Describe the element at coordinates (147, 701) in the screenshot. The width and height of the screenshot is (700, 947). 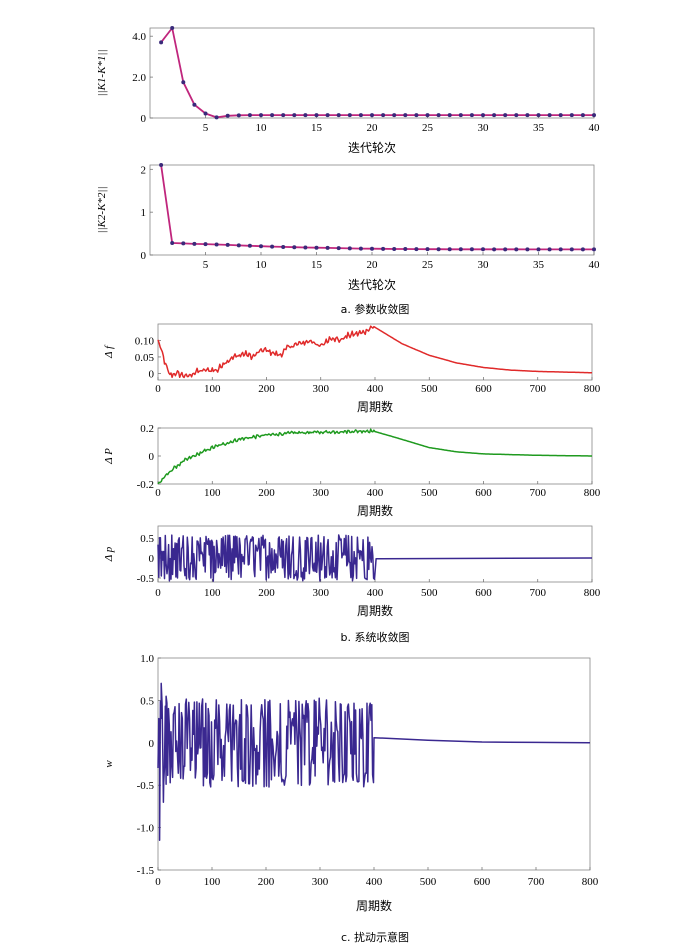
I see `y-tick-label: 0.5` at that location.